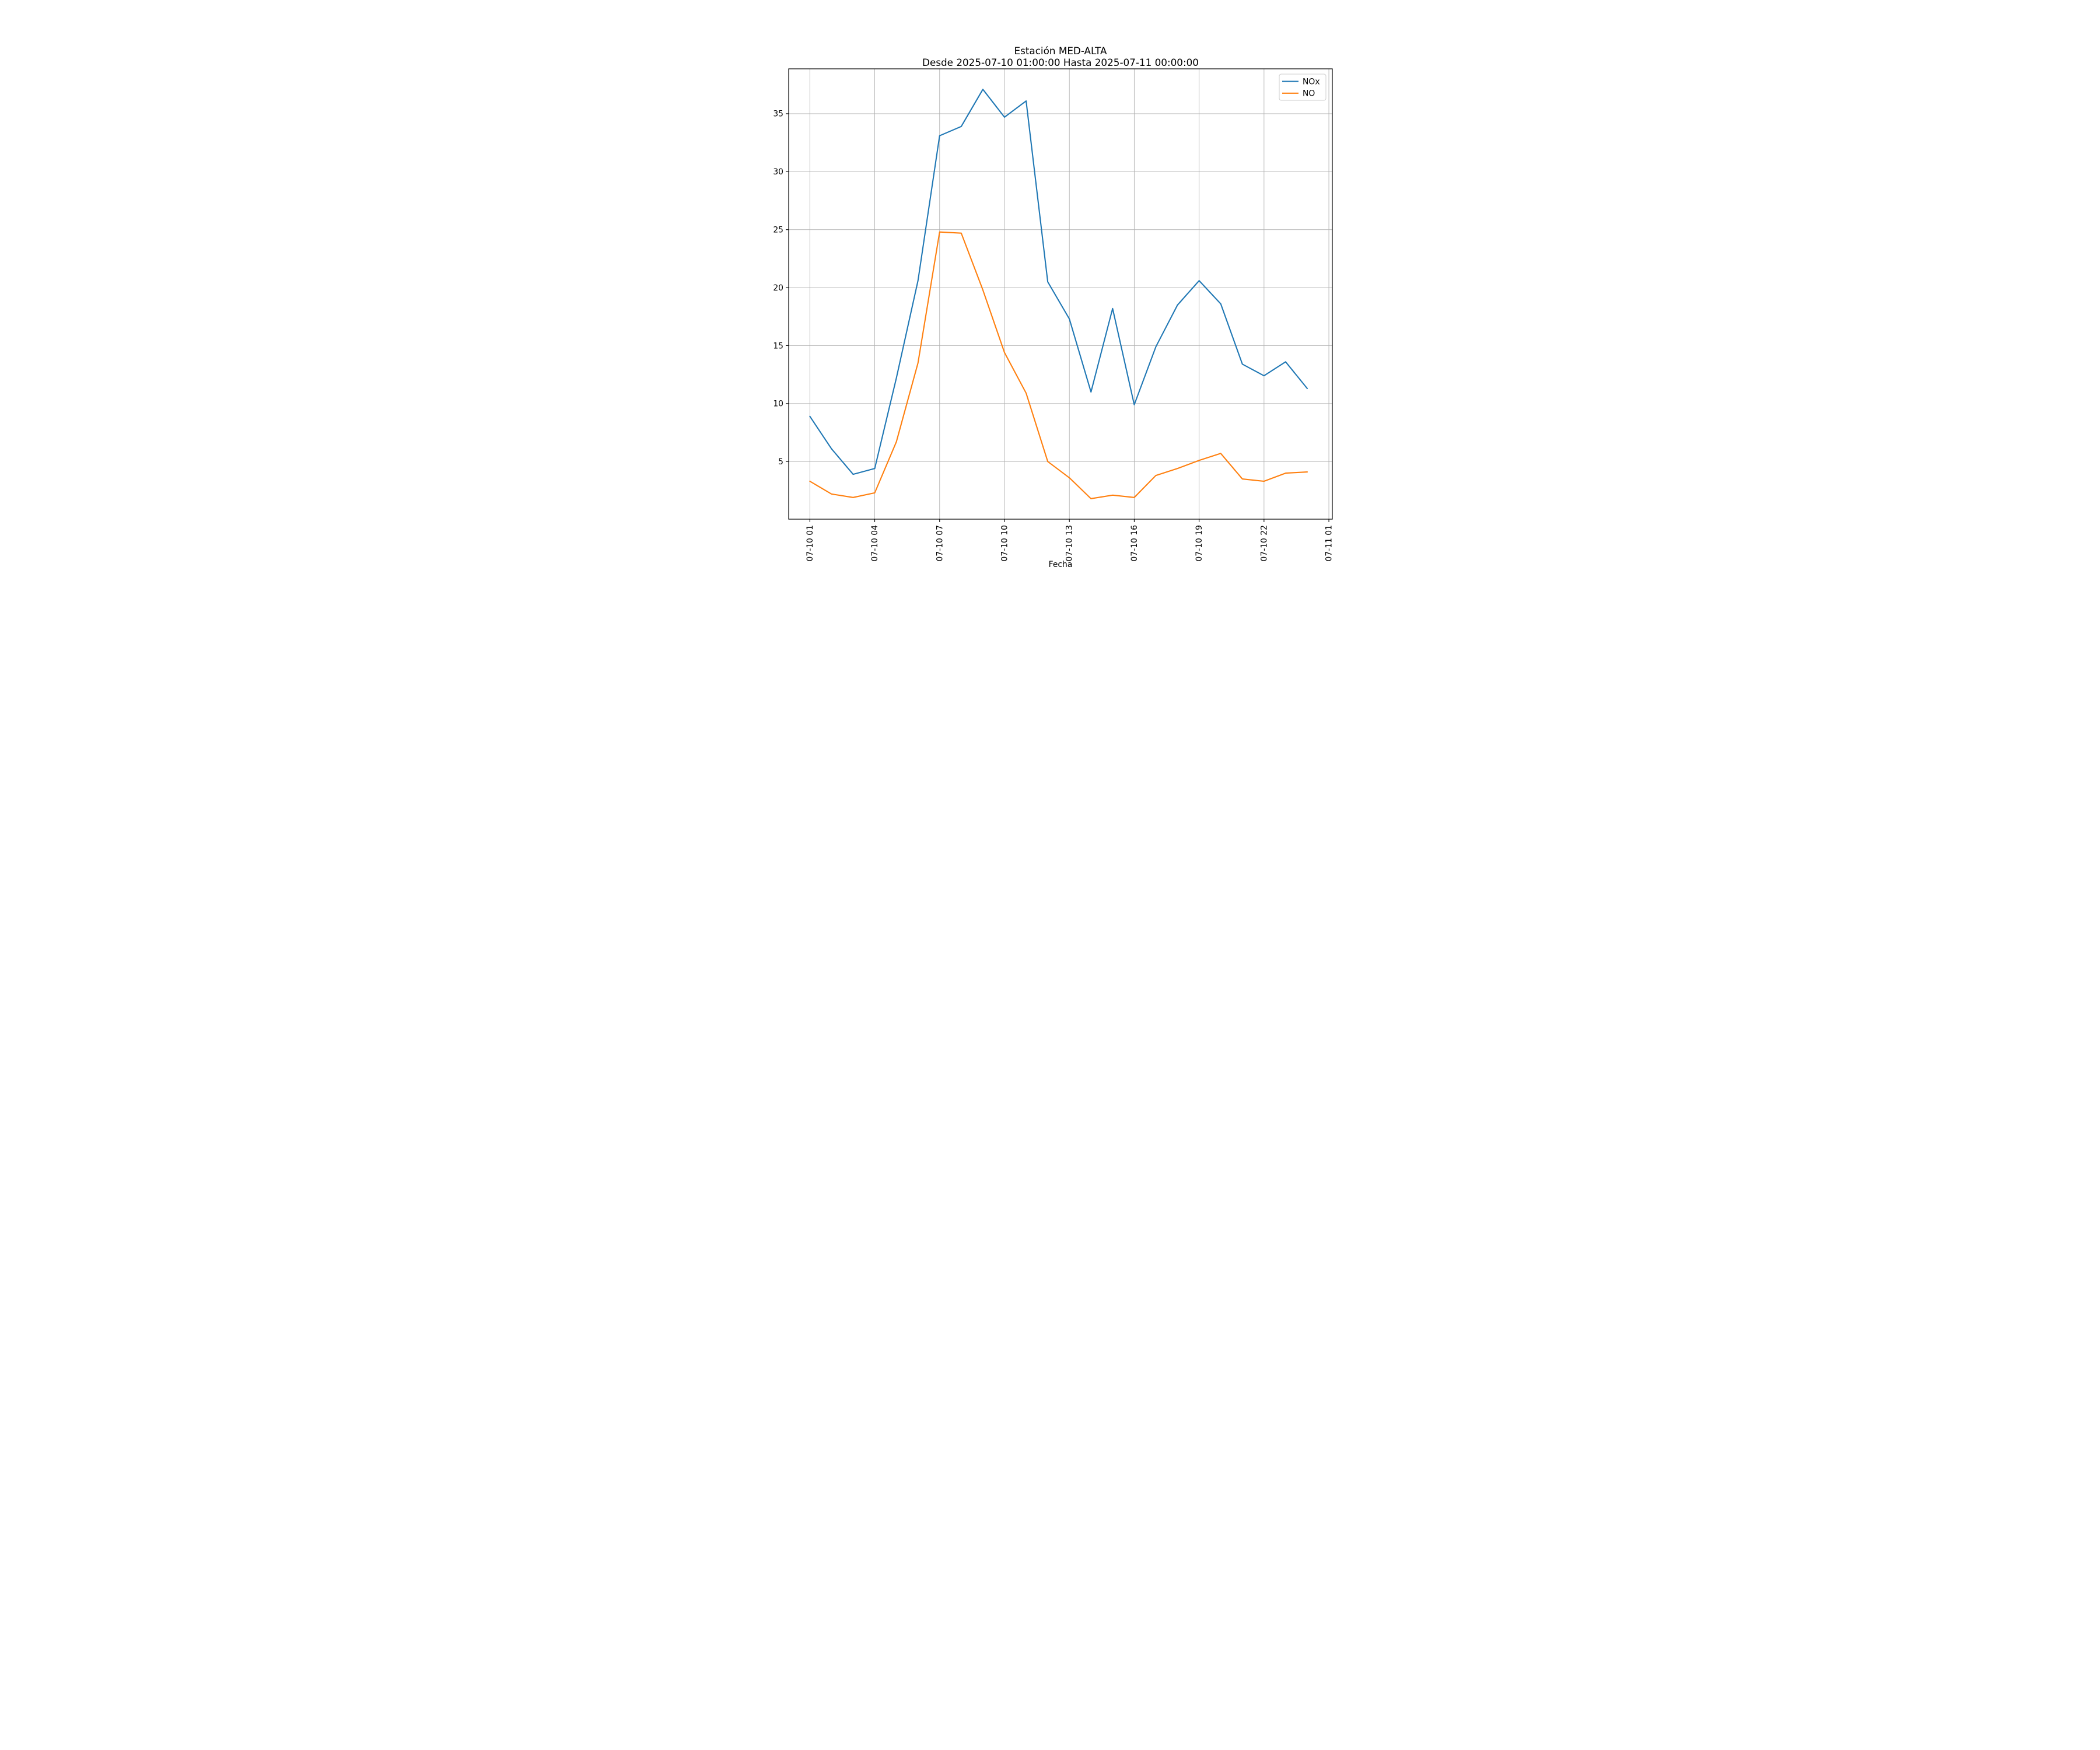  Describe the element at coordinates (1069, 543) in the screenshot. I see `x-tick-label: 07-10 13` at that location.